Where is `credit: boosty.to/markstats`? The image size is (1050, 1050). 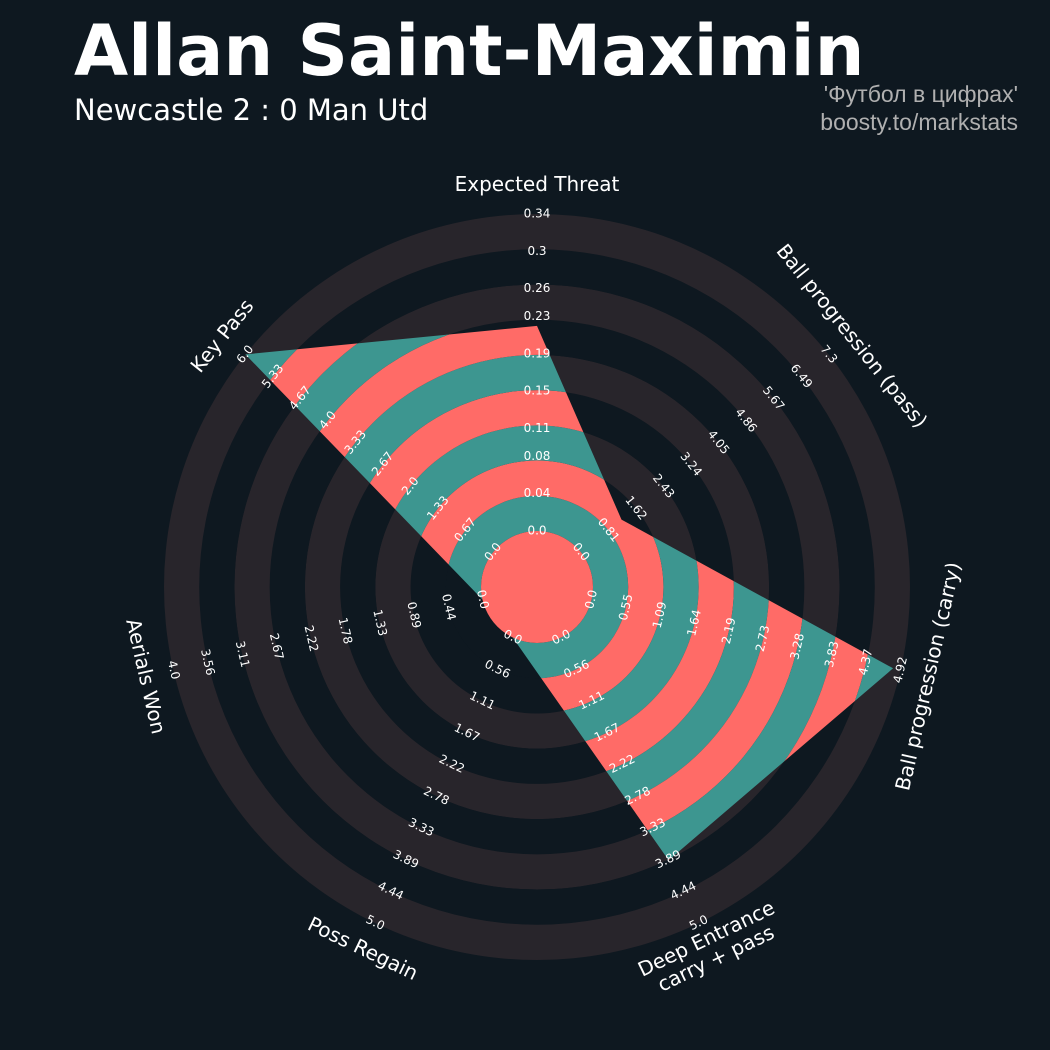 credit: boosty.to/markstats is located at coordinates (919, 122).